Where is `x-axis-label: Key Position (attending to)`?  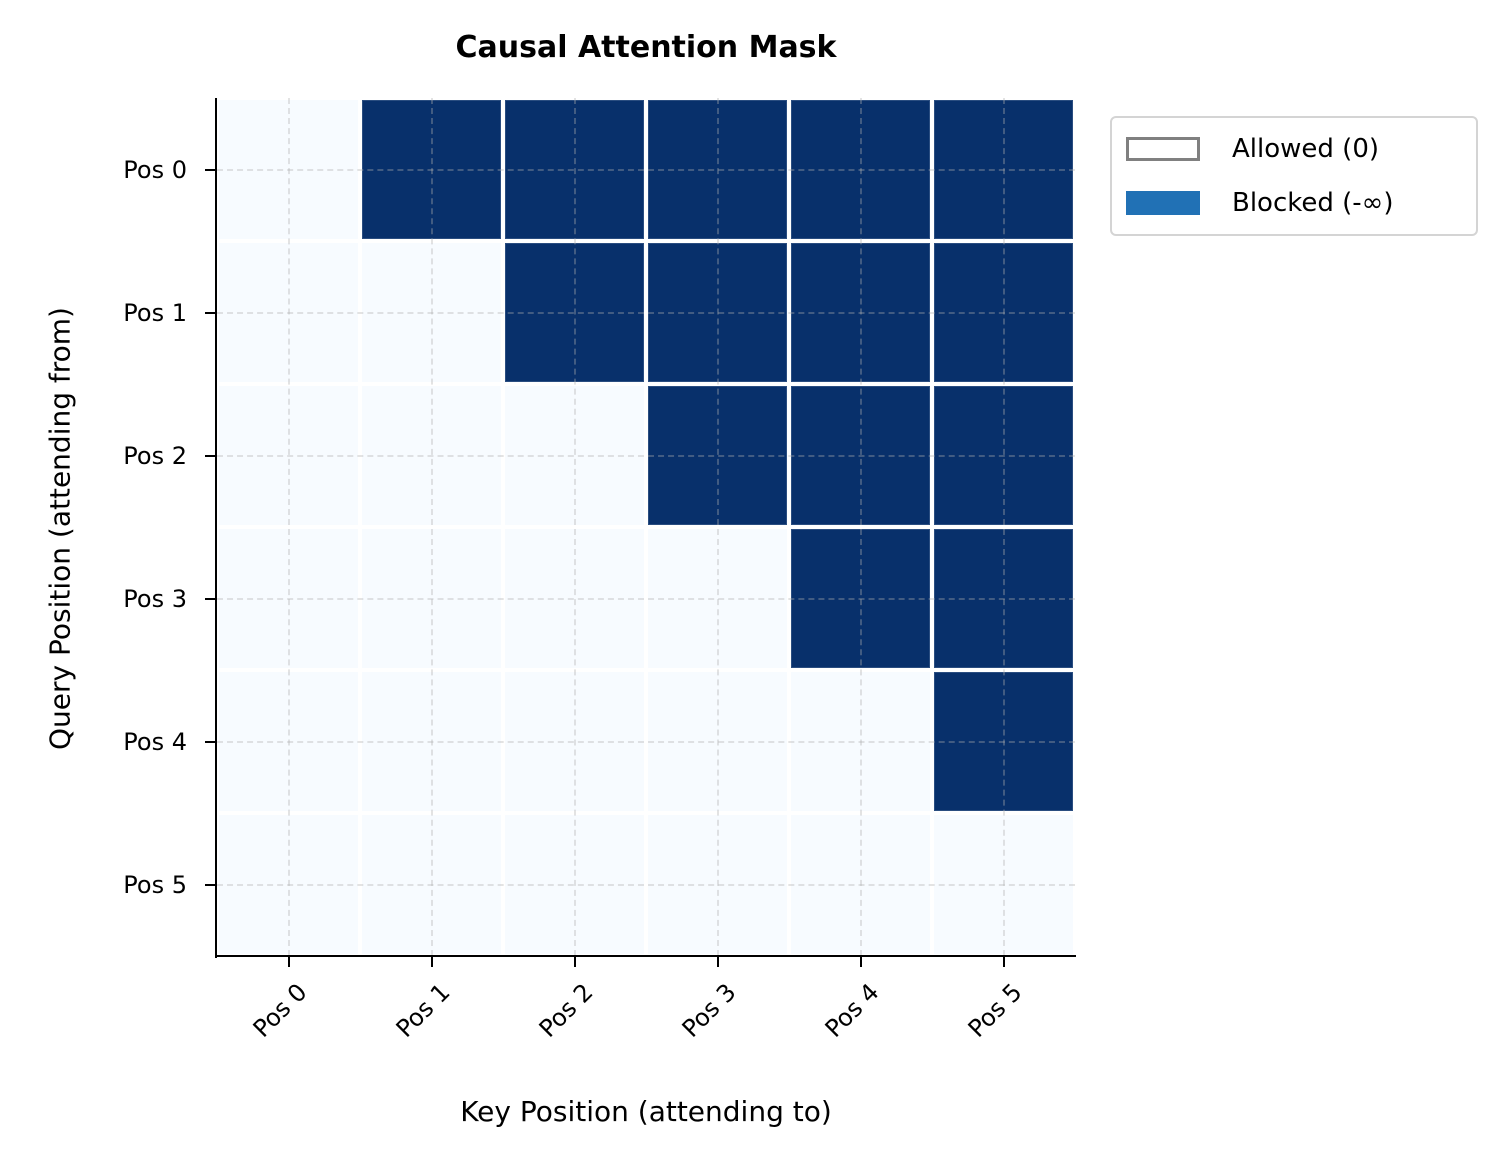 x-axis-label: Key Position (attending to) is located at coordinates (646, 1111).